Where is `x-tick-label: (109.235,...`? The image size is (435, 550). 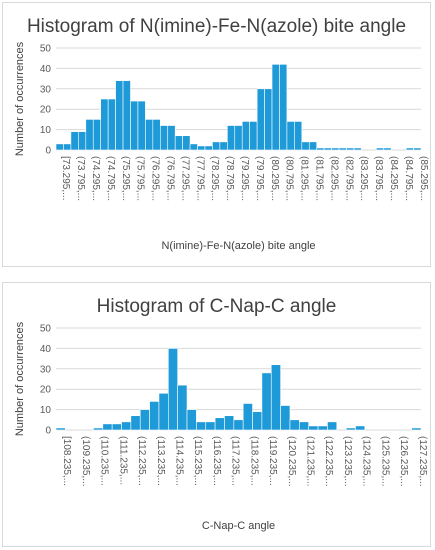 x-tick-label: (109.235,... is located at coordinates (85, 461).